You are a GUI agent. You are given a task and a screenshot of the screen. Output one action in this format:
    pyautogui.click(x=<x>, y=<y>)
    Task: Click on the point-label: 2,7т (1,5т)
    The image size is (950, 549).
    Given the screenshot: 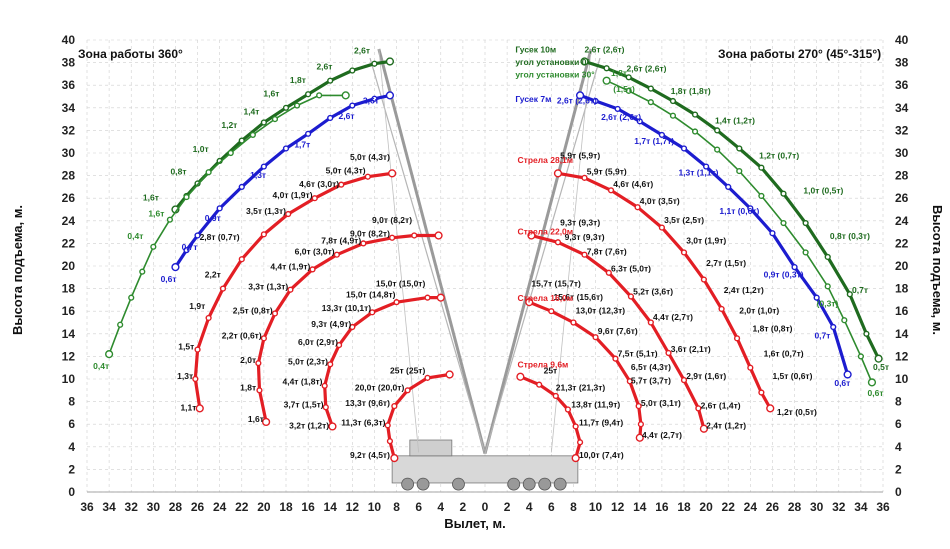 What is the action you would take?
    pyautogui.click(x=726, y=263)
    